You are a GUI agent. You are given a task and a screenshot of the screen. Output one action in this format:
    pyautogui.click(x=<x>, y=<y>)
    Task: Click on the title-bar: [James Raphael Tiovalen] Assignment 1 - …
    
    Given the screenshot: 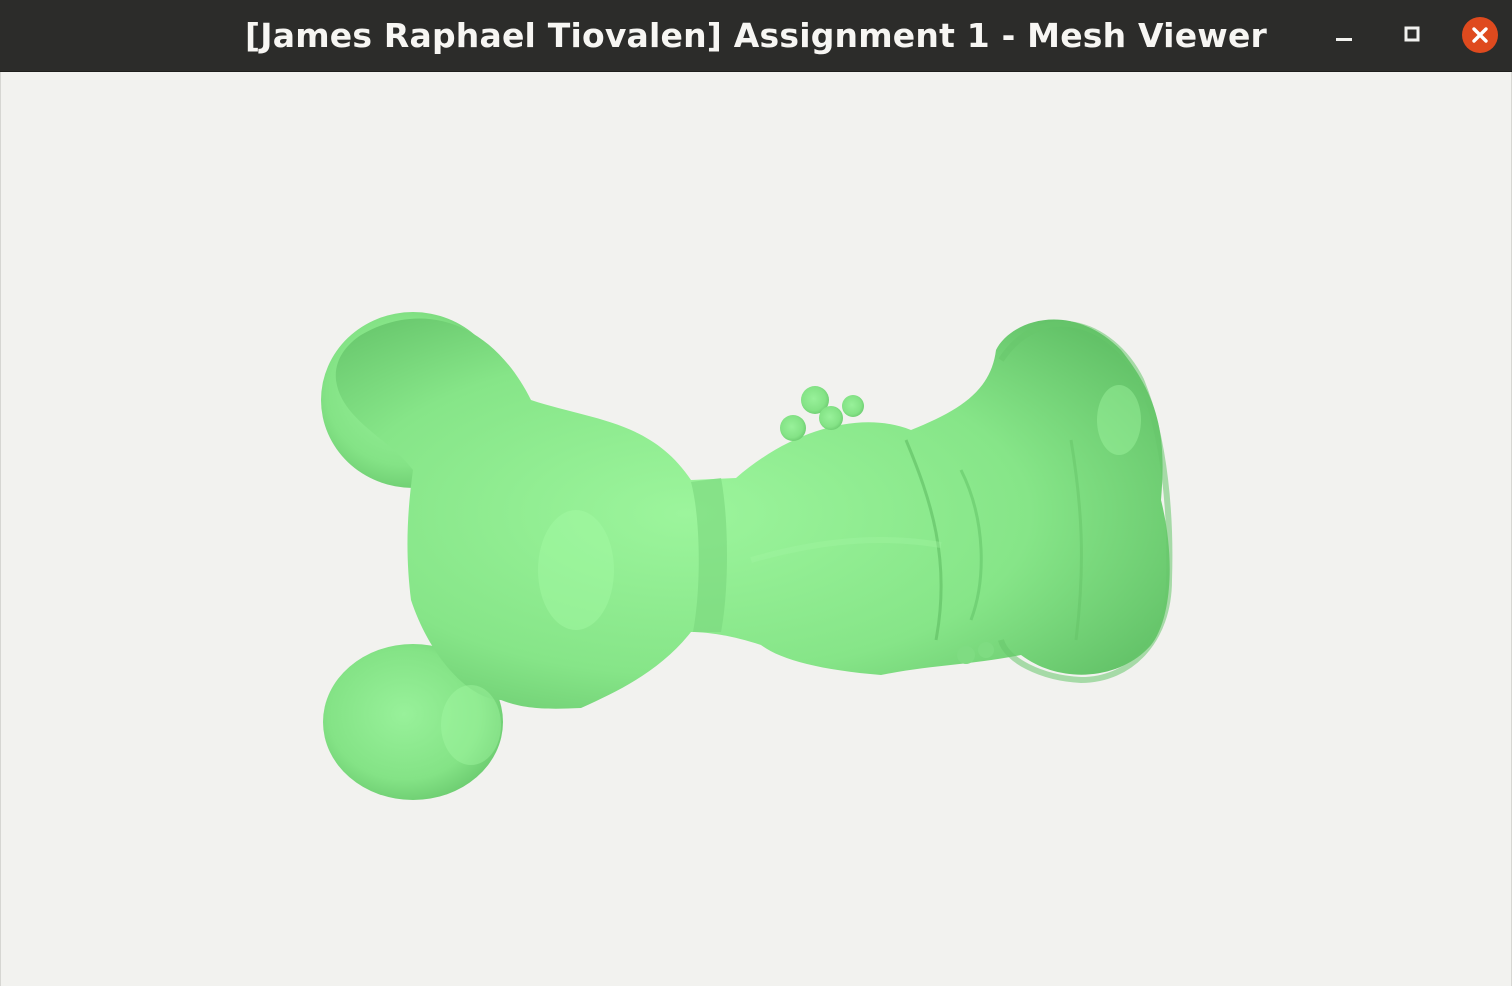 What is the action you would take?
    pyautogui.click(x=756, y=36)
    